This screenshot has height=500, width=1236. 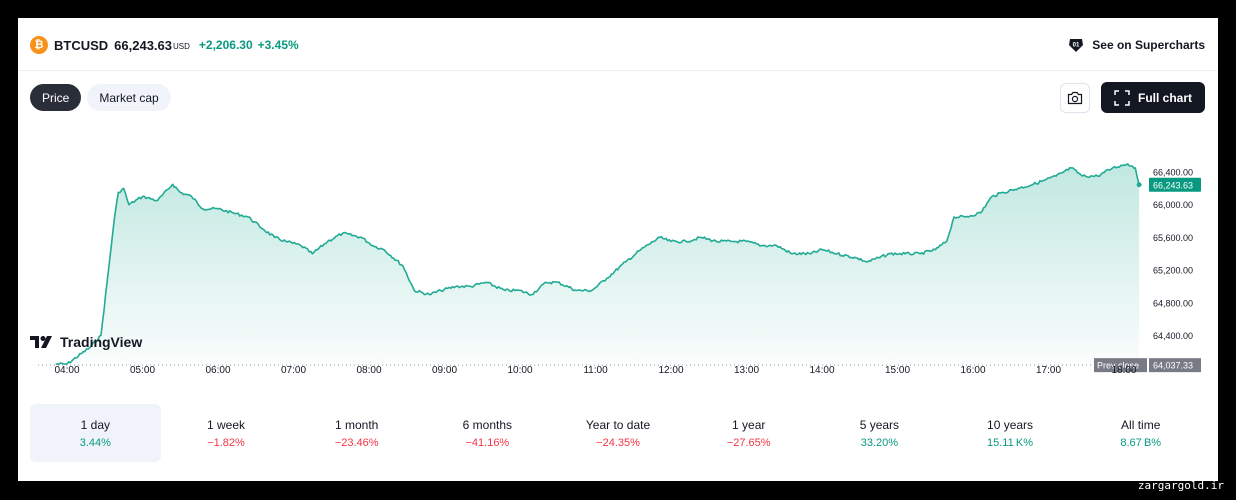 I want to click on period-5-years: 5 years 33.20%, so click(x=879, y=433).